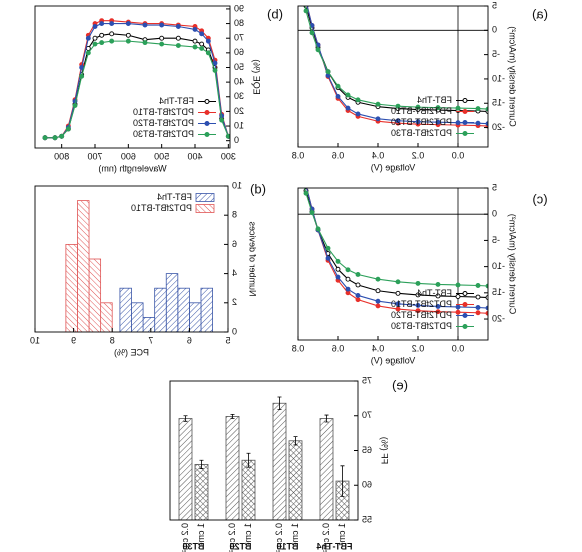 This screenshot has width=582, height=552. What do you see at coordinates (458, 348) in the screenshot?
I see `x-tick-label: 0.0` at bounding box center [458, 348].